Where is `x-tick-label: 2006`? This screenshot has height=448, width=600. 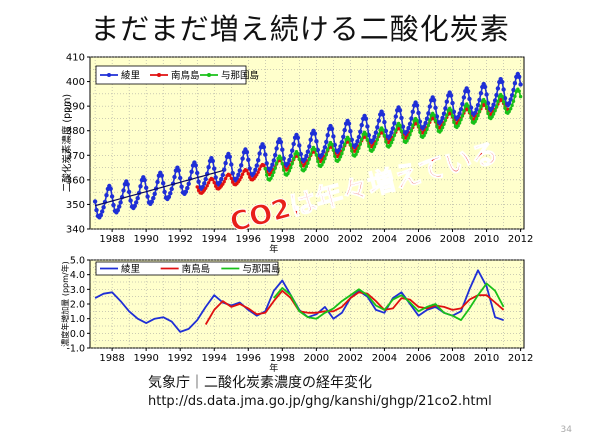
x-tick-label: 2006 is located at coordinates (418, 358).